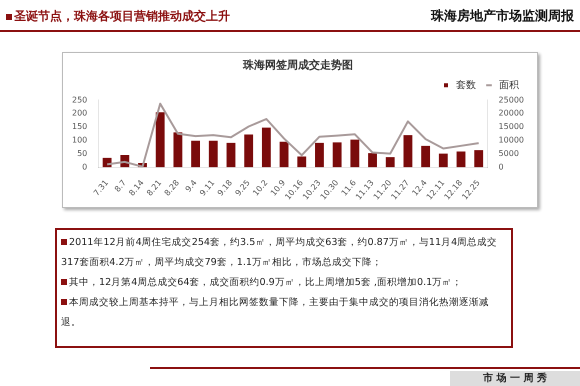  Describe the element at coordinates (279, 252) in the screenshot. I see `text: 2011年12月前4周住宅成交254套，约3.5㎡，周平均成交63套，约0.87万㎡，与11月4周总成交317套面积4.2万㎡，周平均成交79套，1.1万㎡相比，市场总成交下降；` at that location.